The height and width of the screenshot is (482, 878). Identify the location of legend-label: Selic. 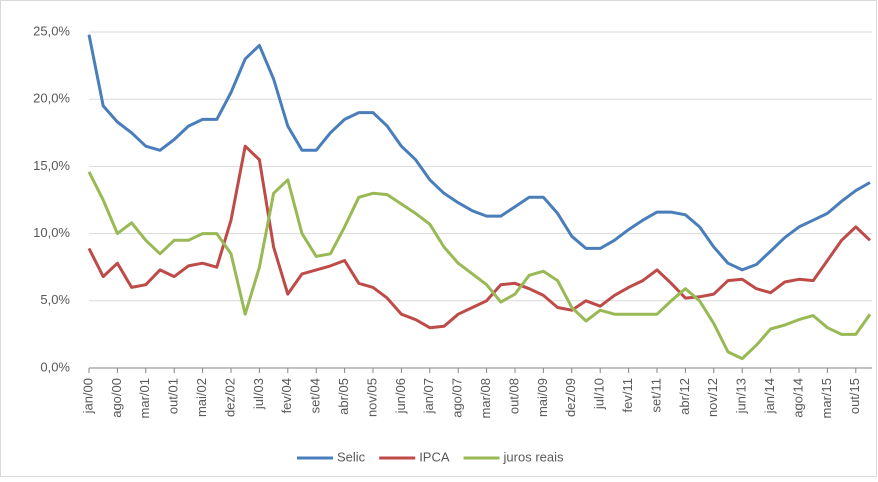
(351, 456).